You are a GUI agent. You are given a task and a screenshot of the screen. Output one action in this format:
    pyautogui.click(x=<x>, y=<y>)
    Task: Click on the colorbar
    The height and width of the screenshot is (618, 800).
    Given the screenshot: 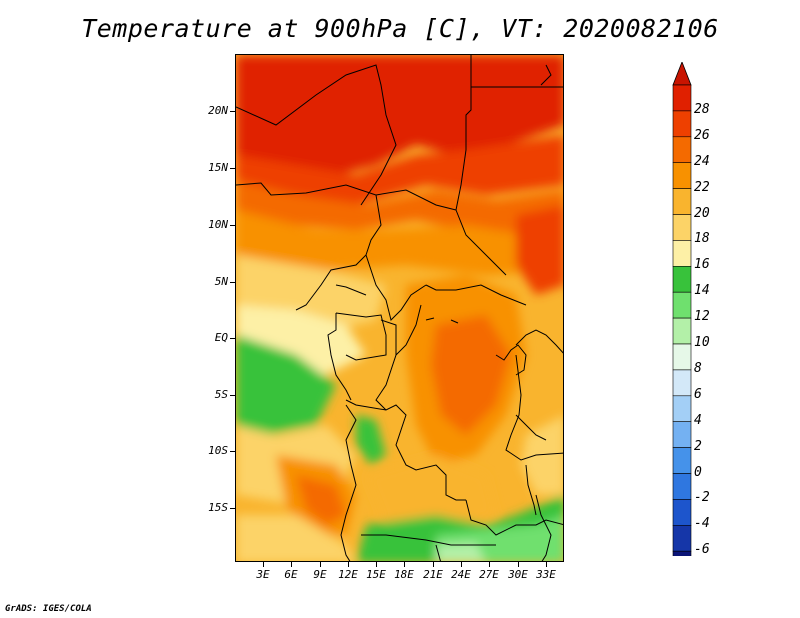 What is the action you would take?
    pyautogui.click(x=682, y=309)
    